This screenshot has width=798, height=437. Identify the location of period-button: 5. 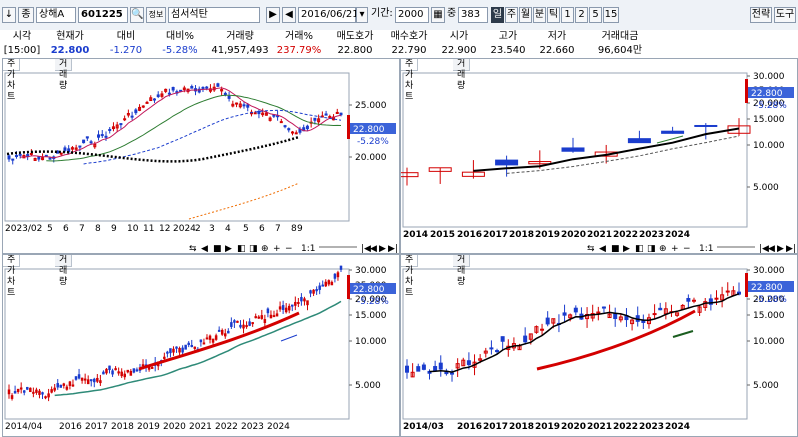
(595, 15).